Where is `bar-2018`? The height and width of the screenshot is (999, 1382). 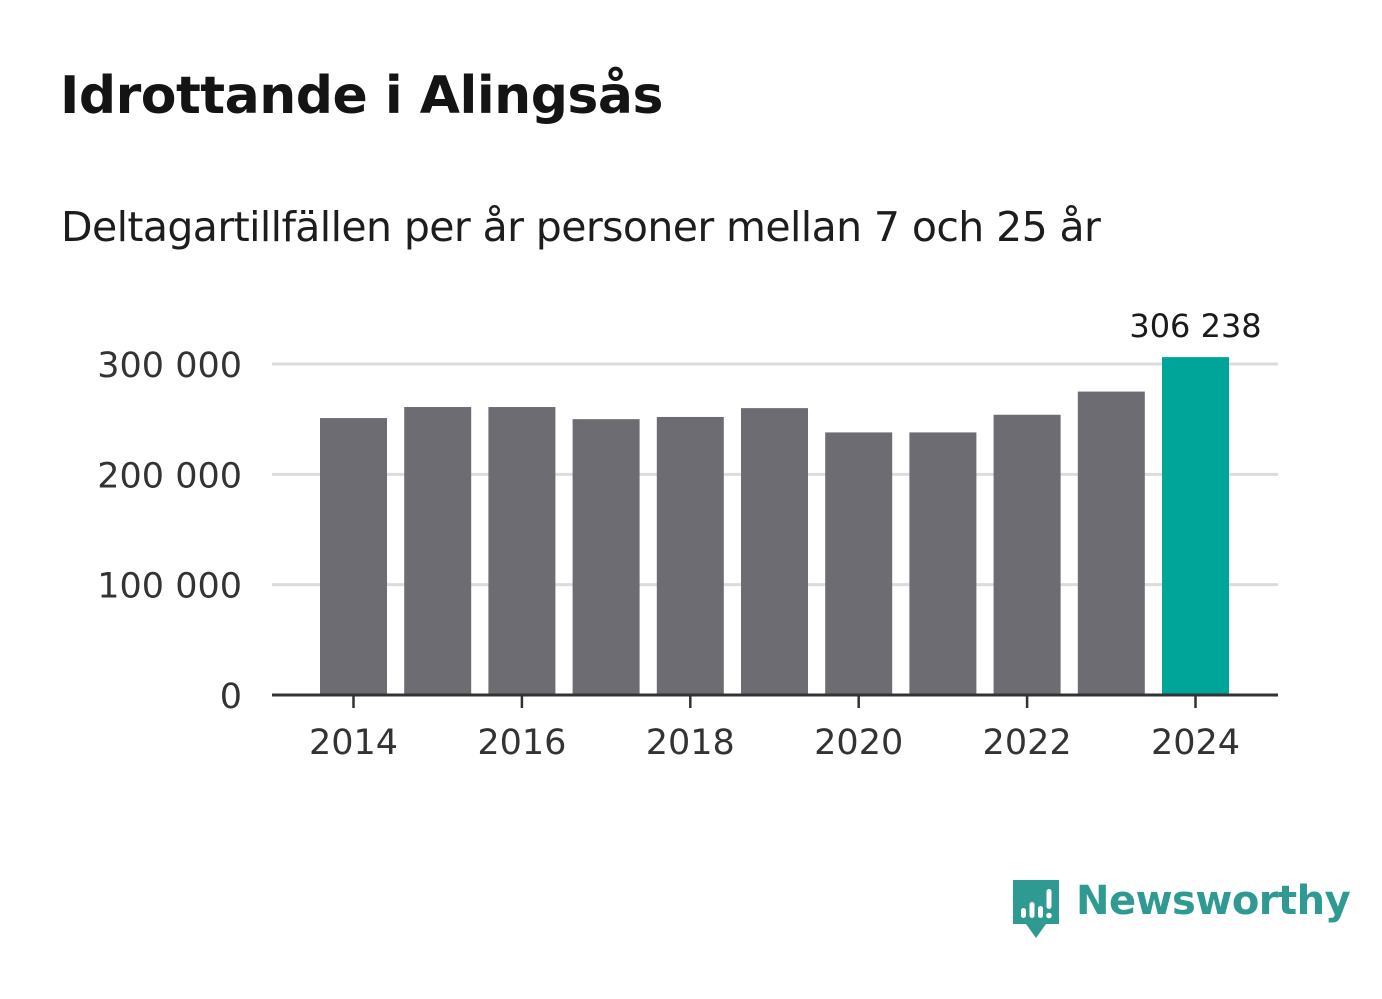 bar-2018 is located at coordinates (690, 555).